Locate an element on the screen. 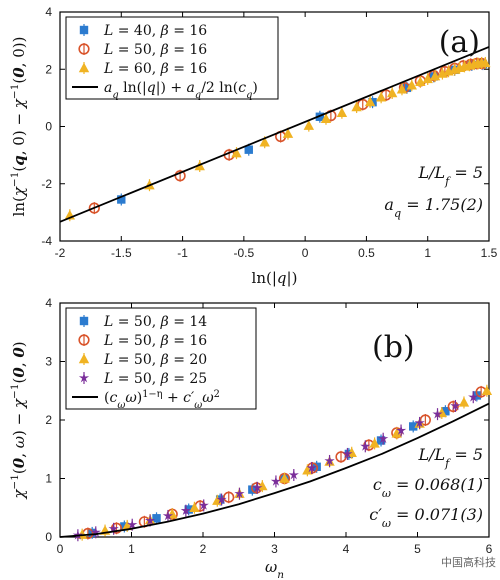 The image size is (500, 580). annotation: cω = 0.068(1) is located at coordinates (428, 487).